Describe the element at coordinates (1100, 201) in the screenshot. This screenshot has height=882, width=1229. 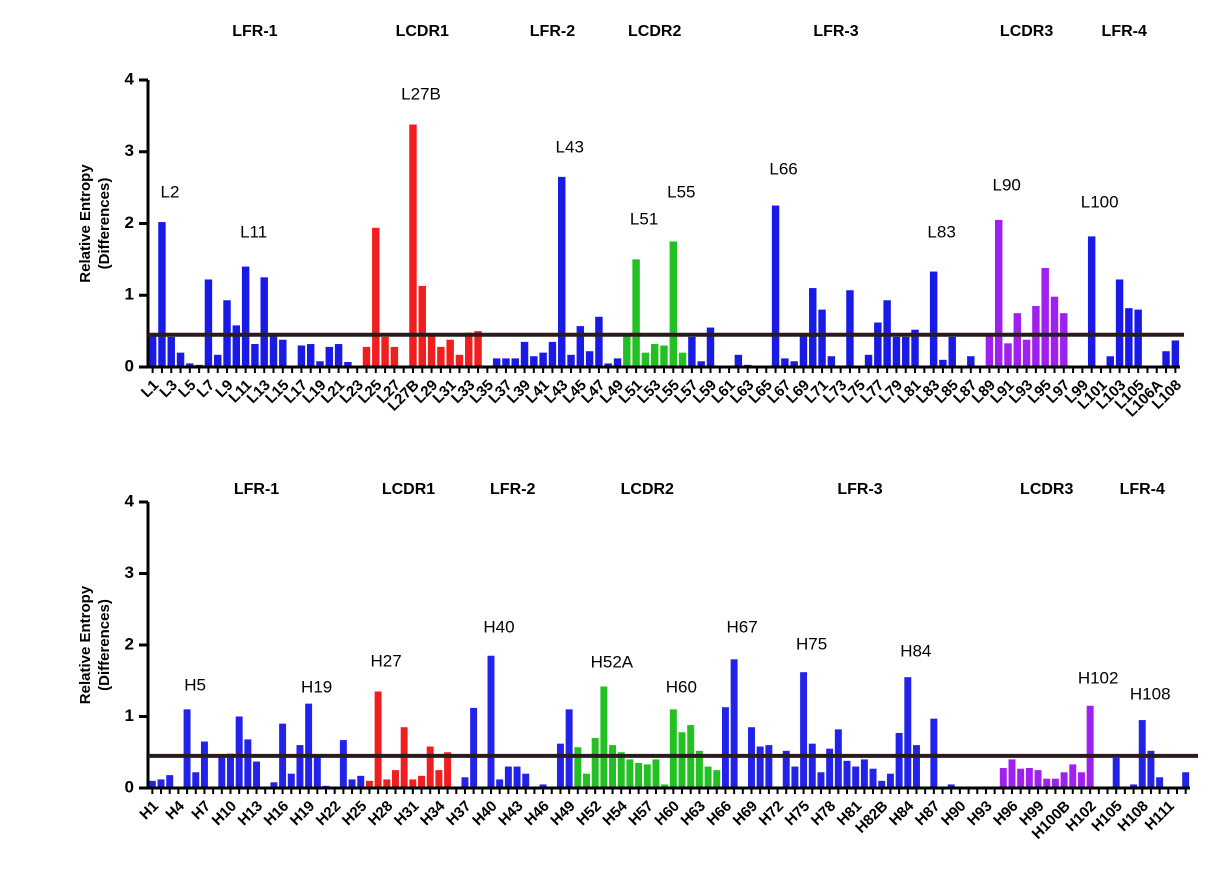
I see `annotation: L100` at that location.